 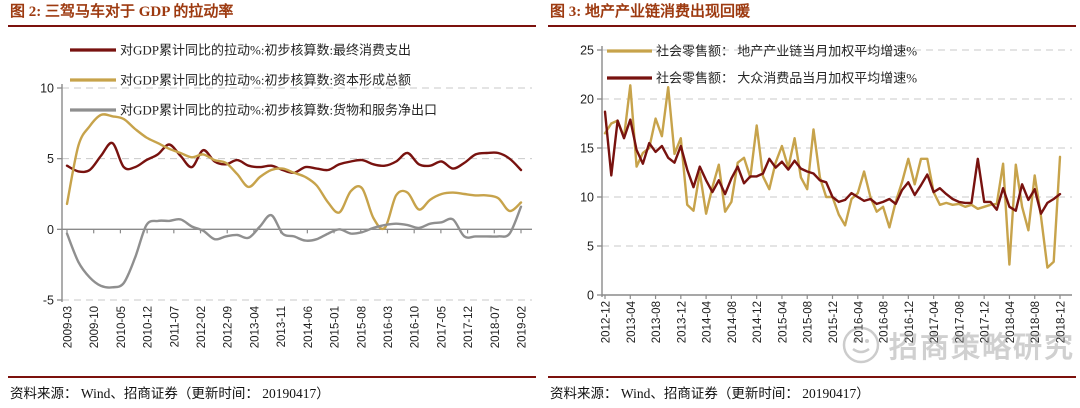 What do you see at coordinates (783, 321) in the screenshot?
I see `x-tick-label: 2015-04` at bounding box center [783, 321].